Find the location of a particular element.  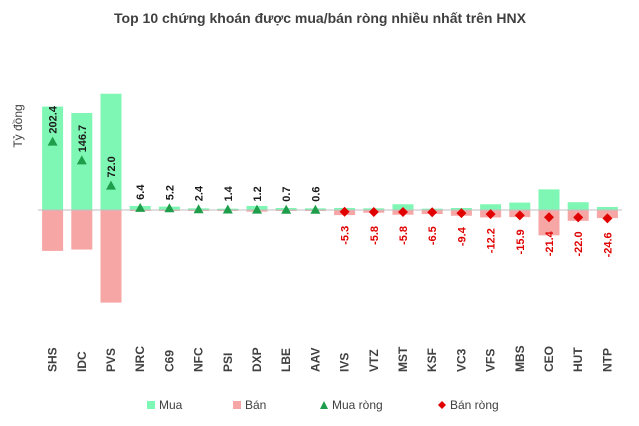

bar-mua-ntp is located at coordinates (607, 208).